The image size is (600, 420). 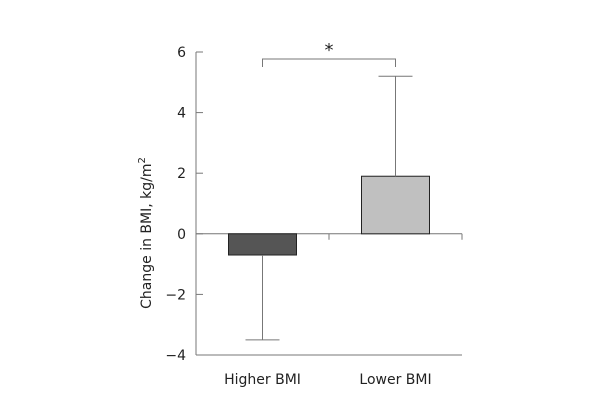 I want to click on y-tick-label: 2, so click(x=181, y=174).